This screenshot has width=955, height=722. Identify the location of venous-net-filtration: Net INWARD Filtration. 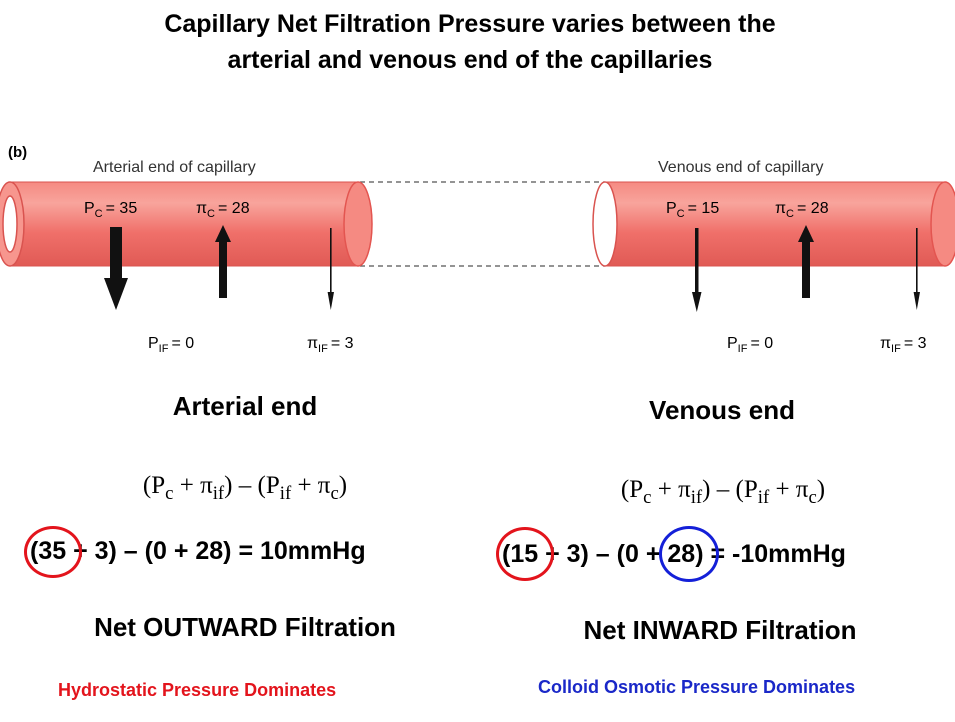
(720, 630).